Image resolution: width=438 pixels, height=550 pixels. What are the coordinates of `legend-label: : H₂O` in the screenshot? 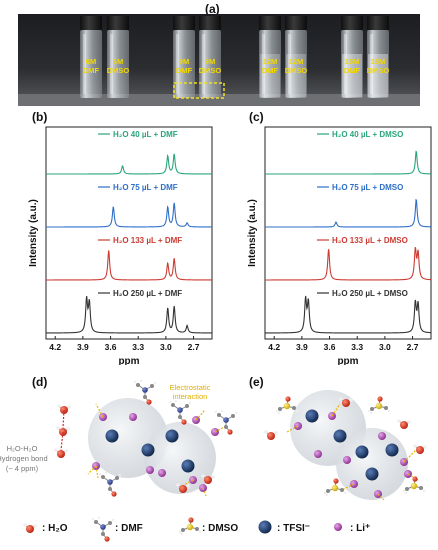 It's located at (55, 528).